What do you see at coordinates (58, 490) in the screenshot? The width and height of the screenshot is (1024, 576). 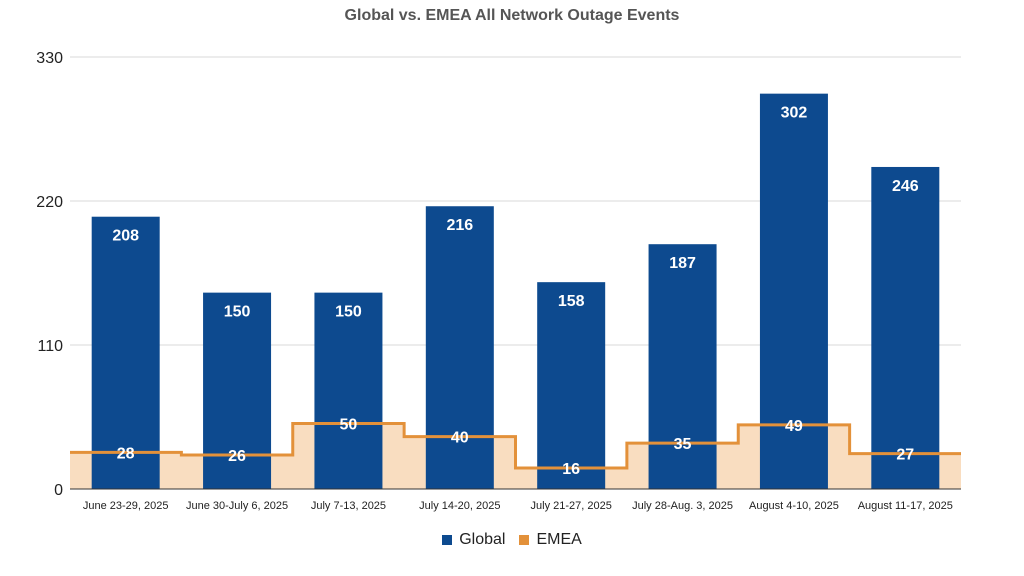 I see `y-tick-label-0: 0` at bounding box center [58, 490].